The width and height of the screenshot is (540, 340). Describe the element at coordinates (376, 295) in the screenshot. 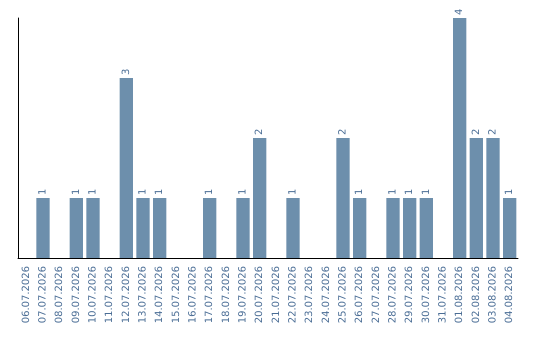

I see `x-tick-label: 27.07.2026` at that location.